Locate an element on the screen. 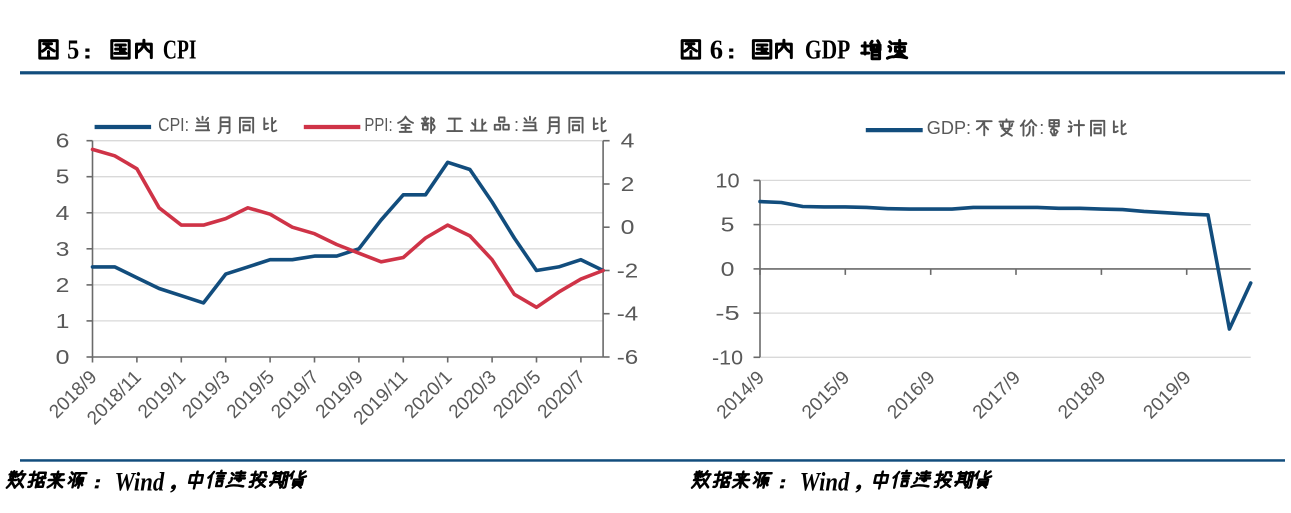 This screenshot has width=1291, height=513. svg-text: 2019/5 is located at coordinates (251, 395).